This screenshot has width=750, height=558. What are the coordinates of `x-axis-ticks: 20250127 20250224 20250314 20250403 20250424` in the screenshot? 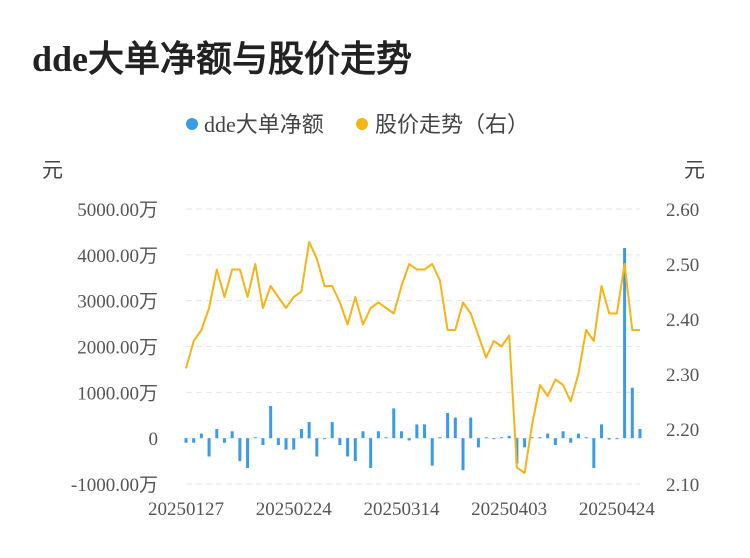 It's located at (401, 509).